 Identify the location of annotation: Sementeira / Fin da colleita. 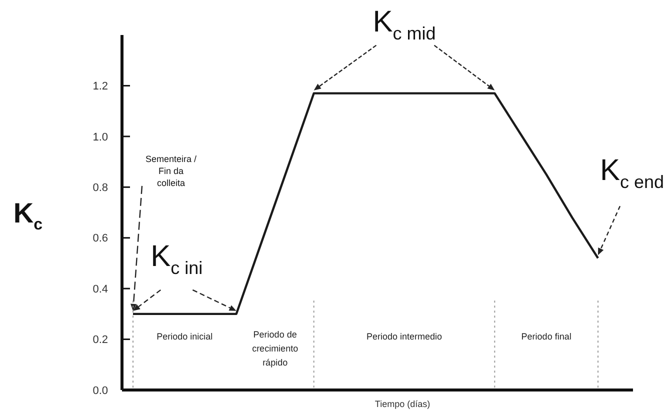
(171, 171).